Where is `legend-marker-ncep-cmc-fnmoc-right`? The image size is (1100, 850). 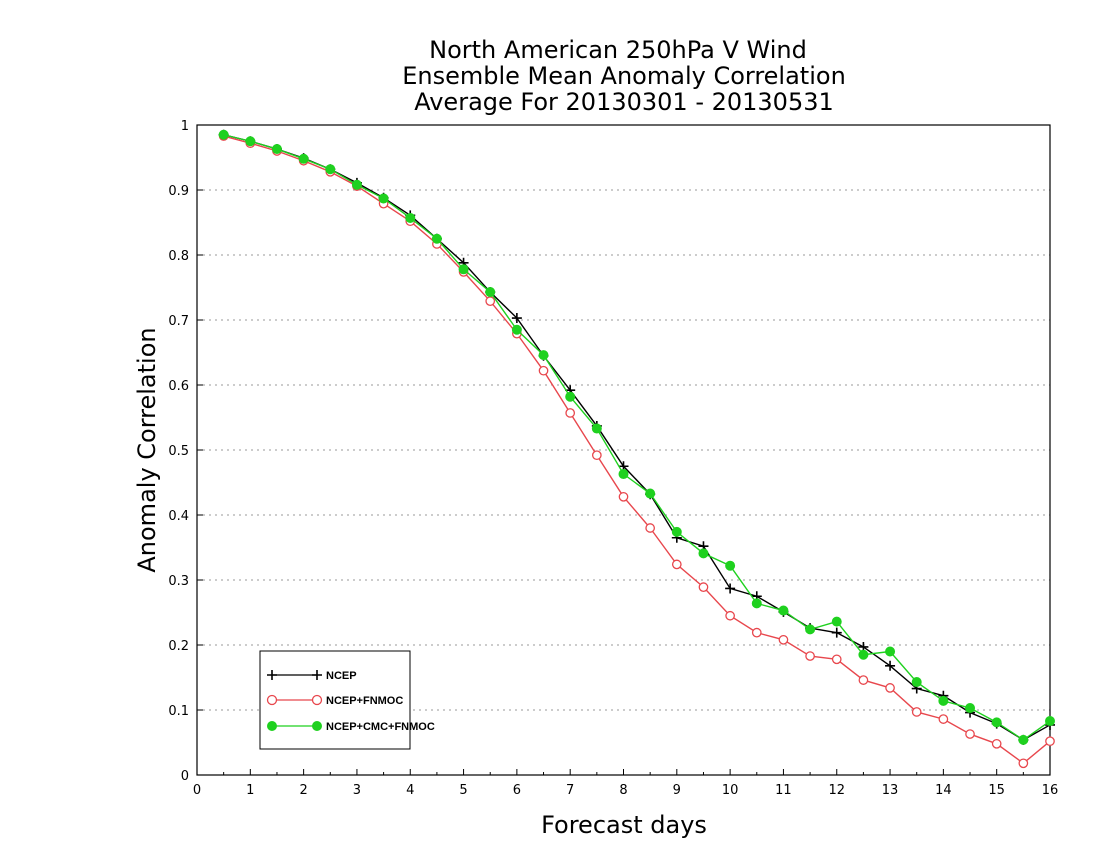 legend-marker-ncep-cmc-fnmoc-right is located at coordinates (317, 726).